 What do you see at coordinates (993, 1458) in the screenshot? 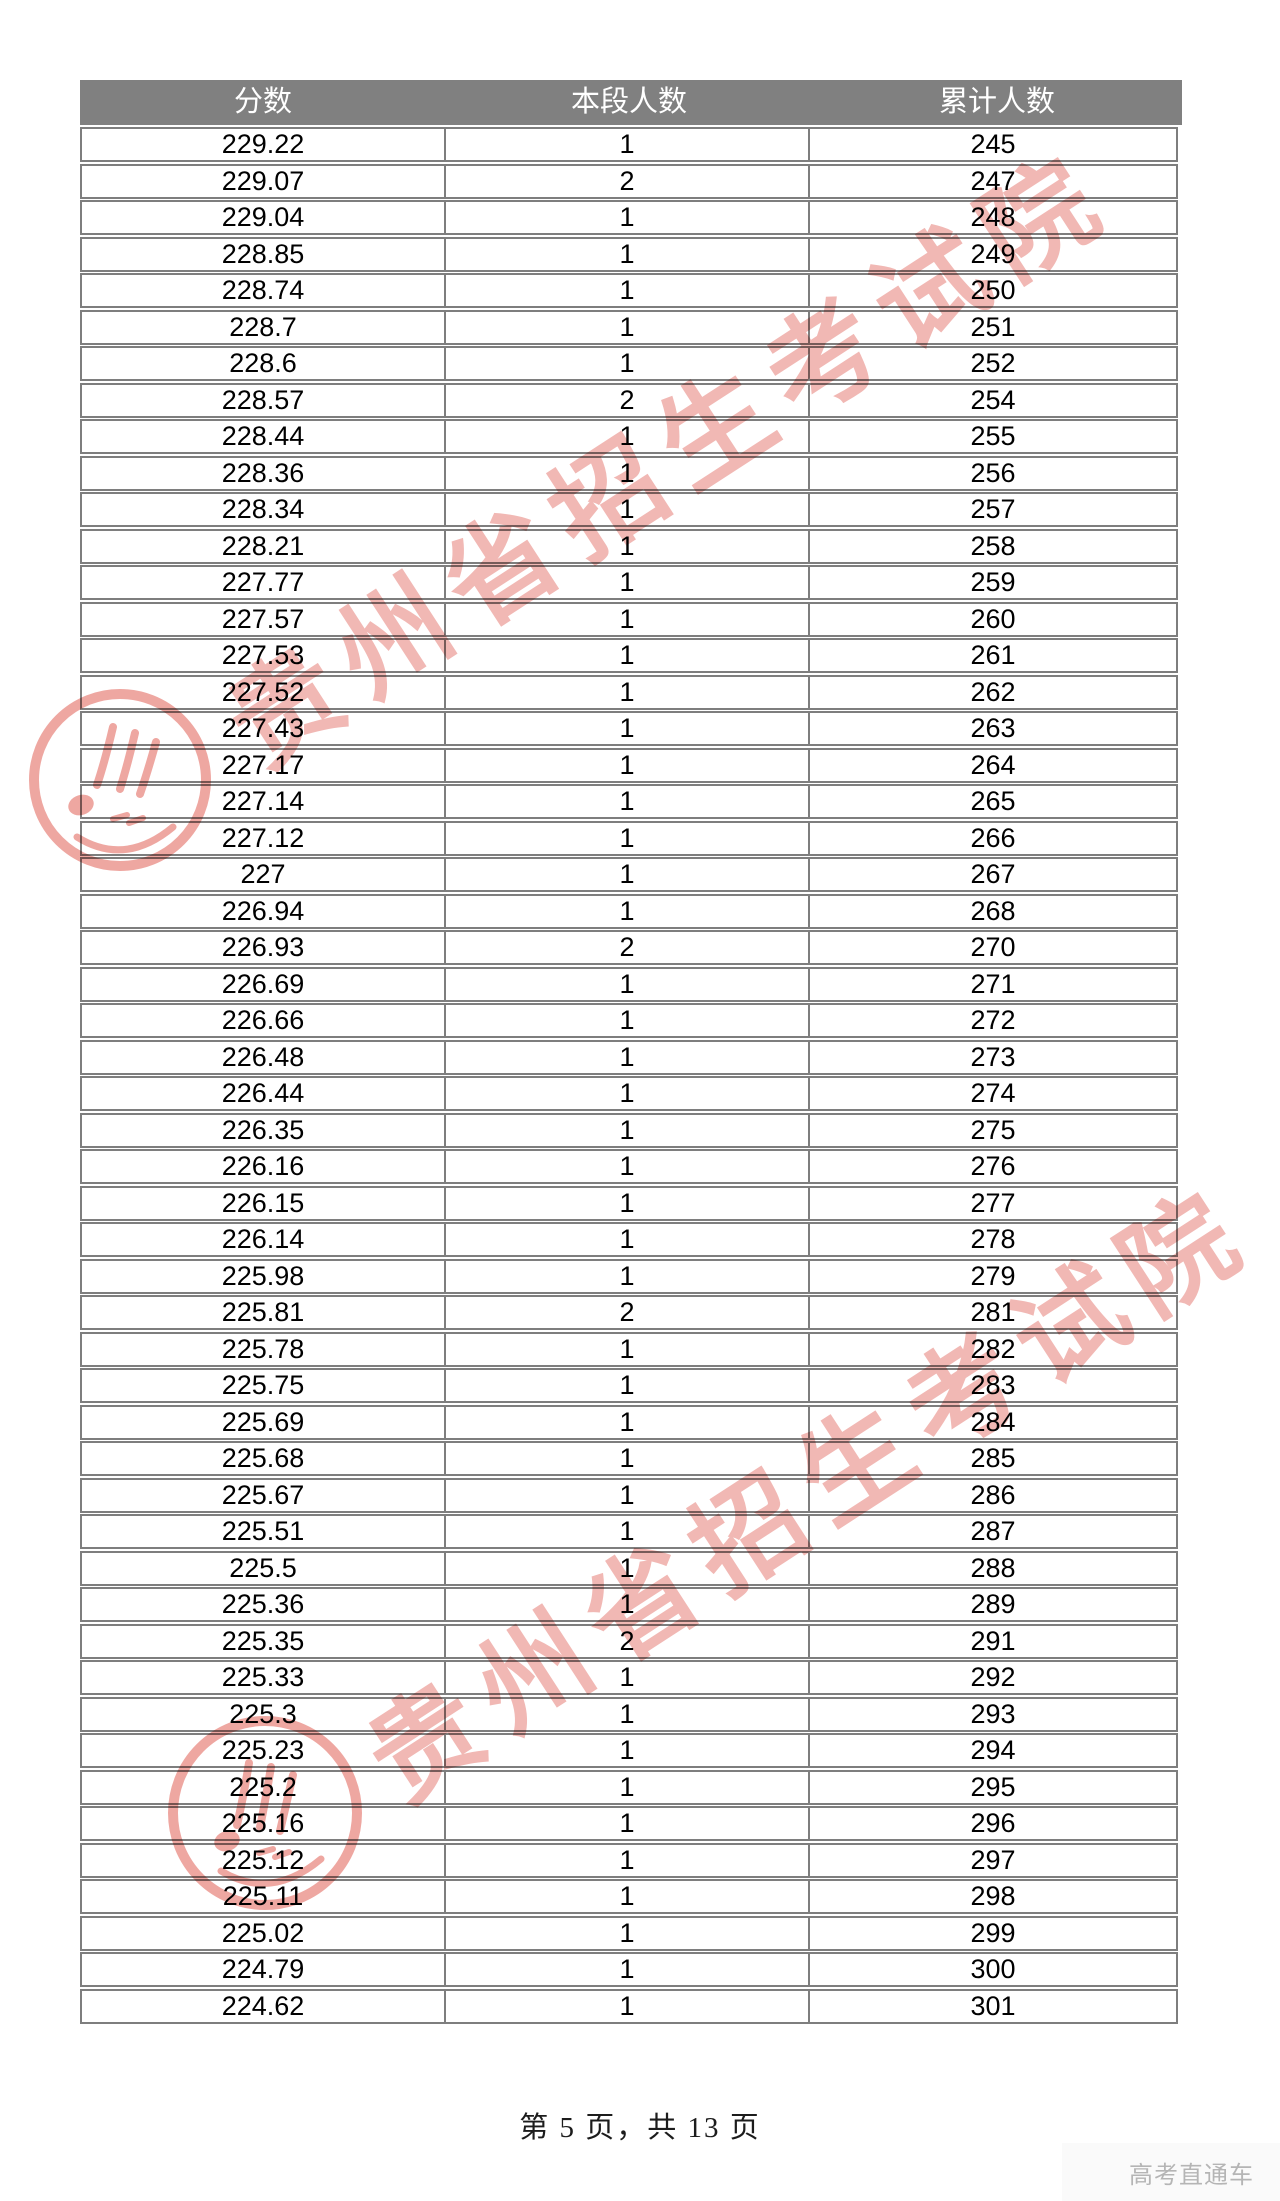
I see `cumulative-cell: 285` at bounding box center [993, 1458].